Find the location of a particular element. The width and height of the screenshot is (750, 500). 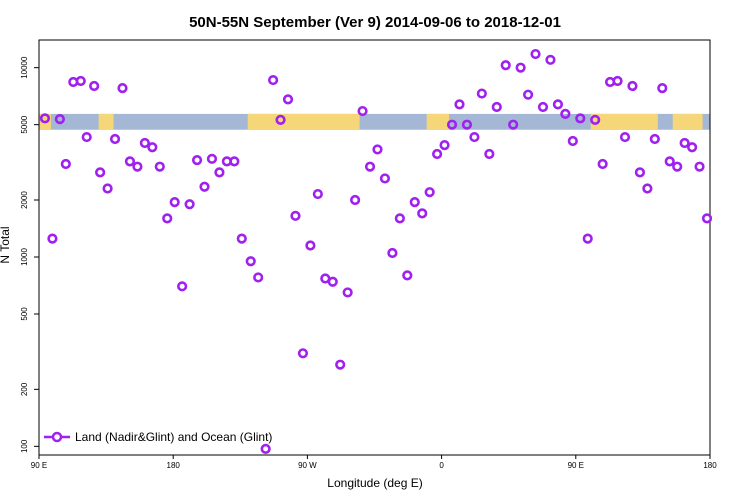

legend-marker-swatch is located at coordinates (57, 437).